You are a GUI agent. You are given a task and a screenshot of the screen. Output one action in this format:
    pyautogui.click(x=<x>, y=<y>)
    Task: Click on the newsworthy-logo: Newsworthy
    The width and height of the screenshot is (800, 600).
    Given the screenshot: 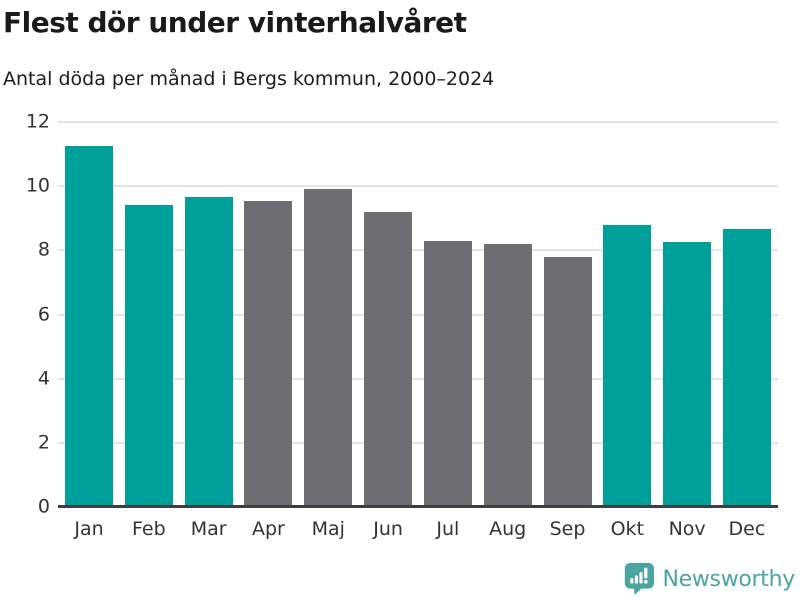 What is the action you would take?
    pyautogui.click(x=709, y=579)
    